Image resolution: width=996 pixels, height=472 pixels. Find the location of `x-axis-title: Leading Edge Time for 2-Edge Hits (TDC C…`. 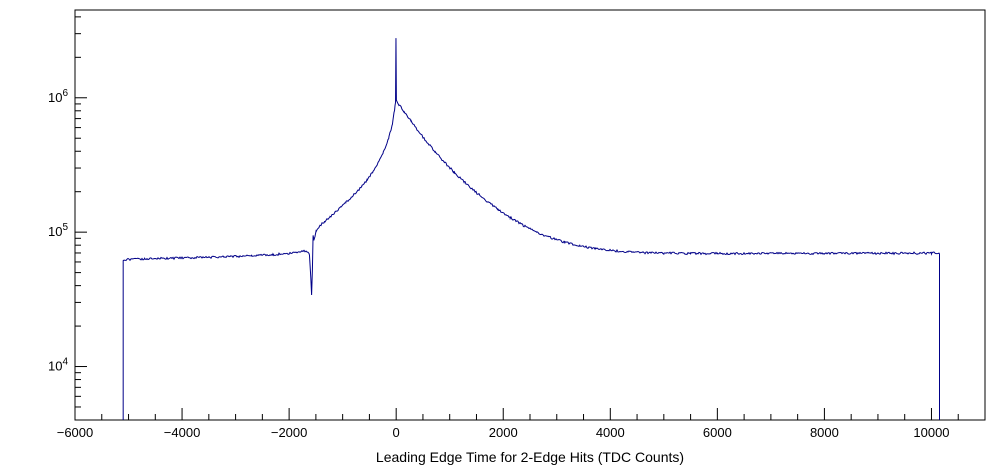

x-axis-title: Leading Edge Time for 2-Edge Hits (TDC C… is located at coordinates (530, 457).